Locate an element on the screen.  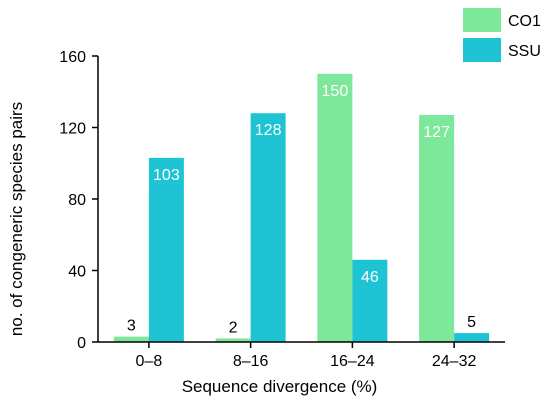
y-tick-label: 40 is located at coordinates (77, 272).